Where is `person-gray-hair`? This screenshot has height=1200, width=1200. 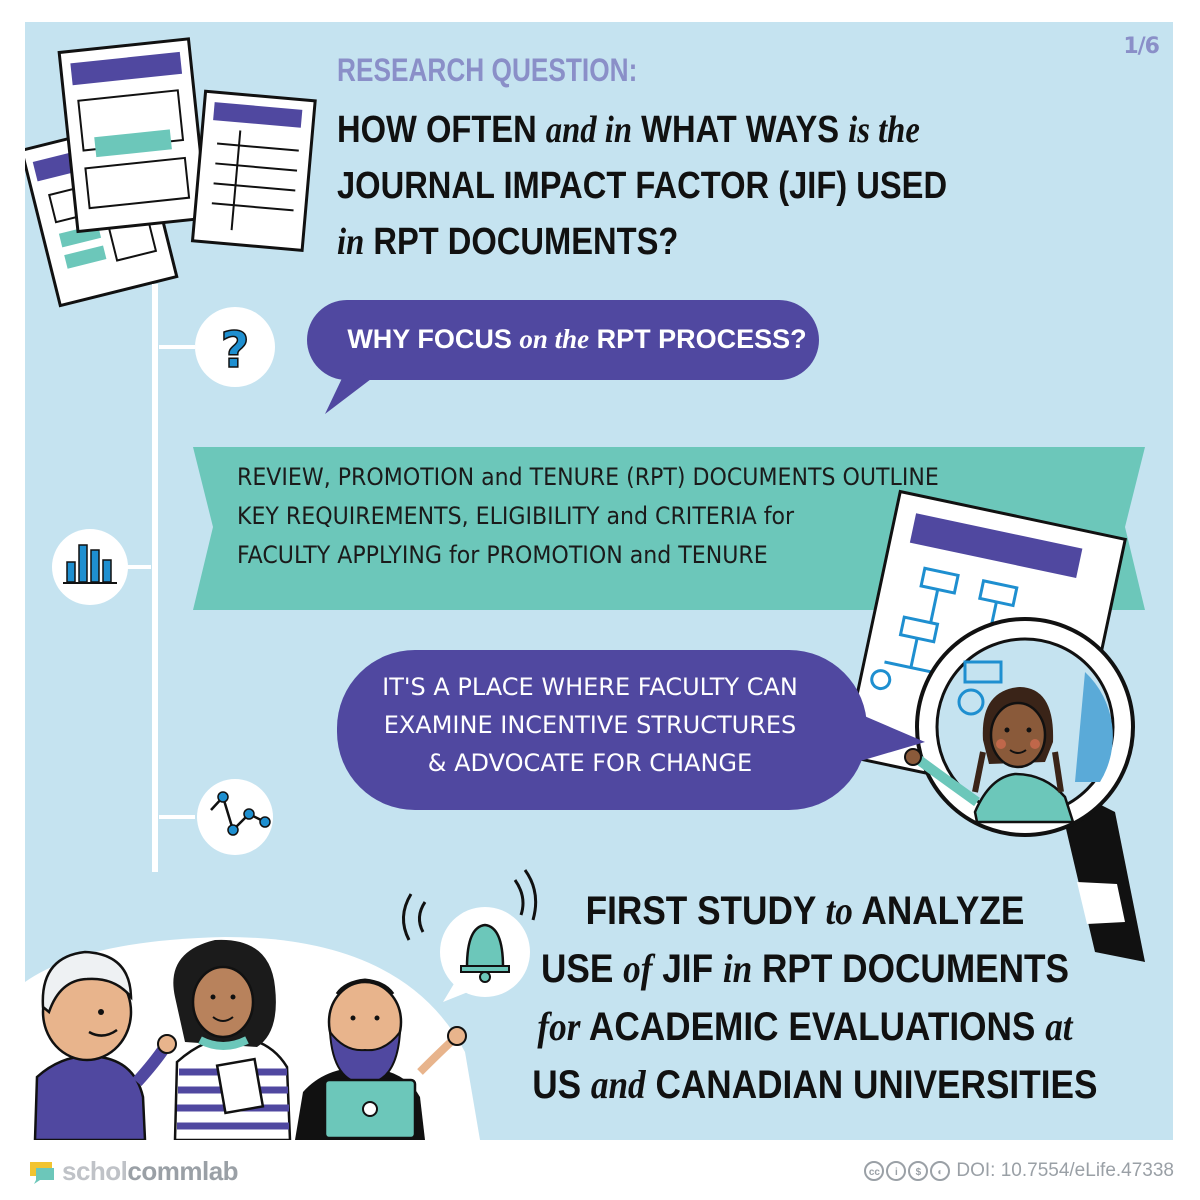
person-gray-hair is located at coordinates (105, 1045).